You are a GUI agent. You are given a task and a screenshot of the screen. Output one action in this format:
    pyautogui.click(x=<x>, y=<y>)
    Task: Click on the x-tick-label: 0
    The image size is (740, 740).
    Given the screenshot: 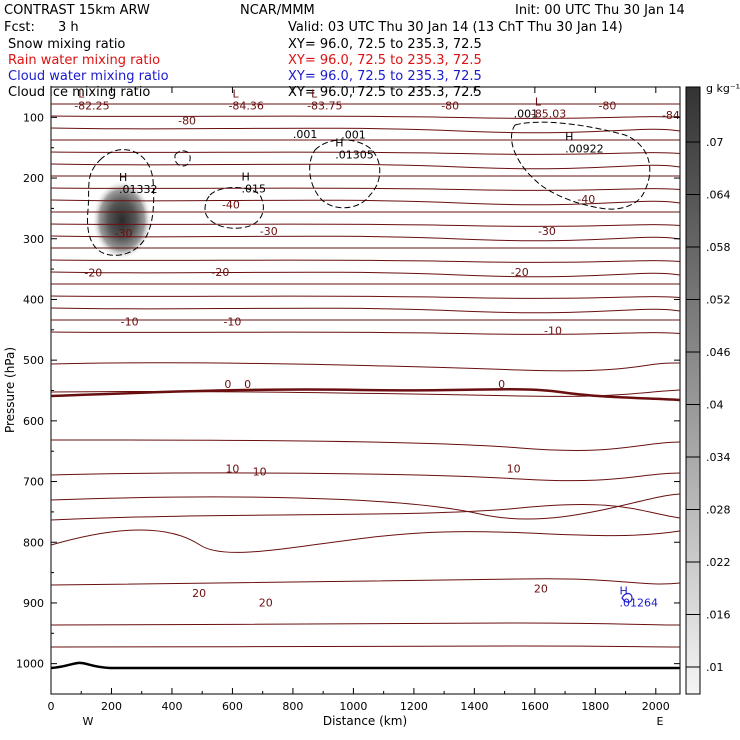 What is the action you would take?
    pyautogui.click(x=51, y=706)
    